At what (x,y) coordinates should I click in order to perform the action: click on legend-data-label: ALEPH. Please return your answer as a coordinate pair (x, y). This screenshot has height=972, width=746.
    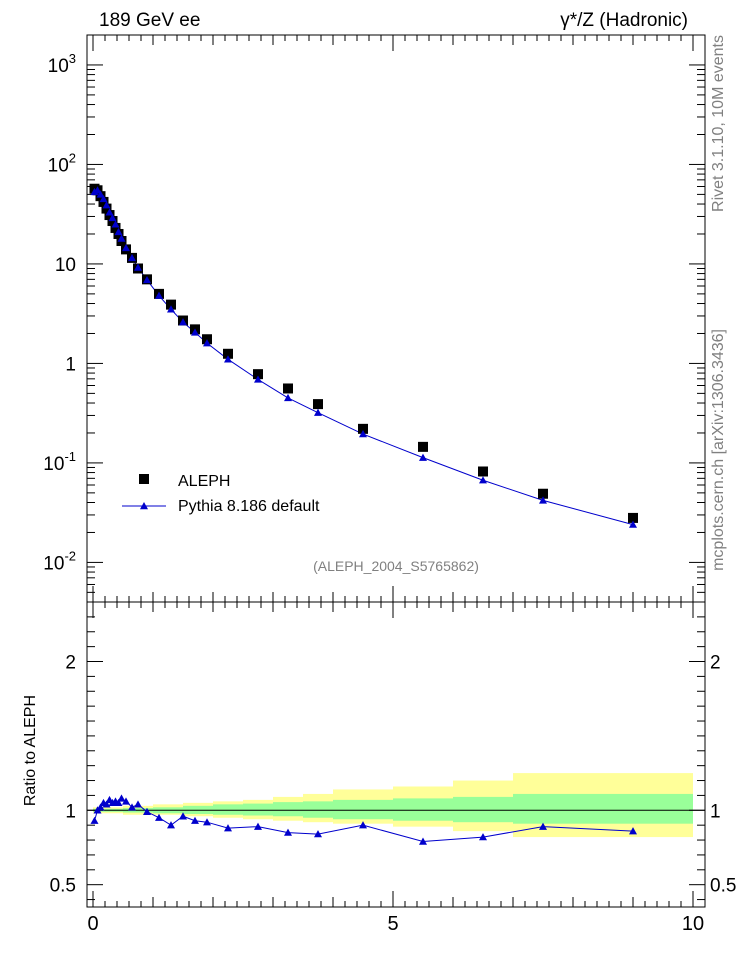
    Looking at the image, I should click on (204, 481).